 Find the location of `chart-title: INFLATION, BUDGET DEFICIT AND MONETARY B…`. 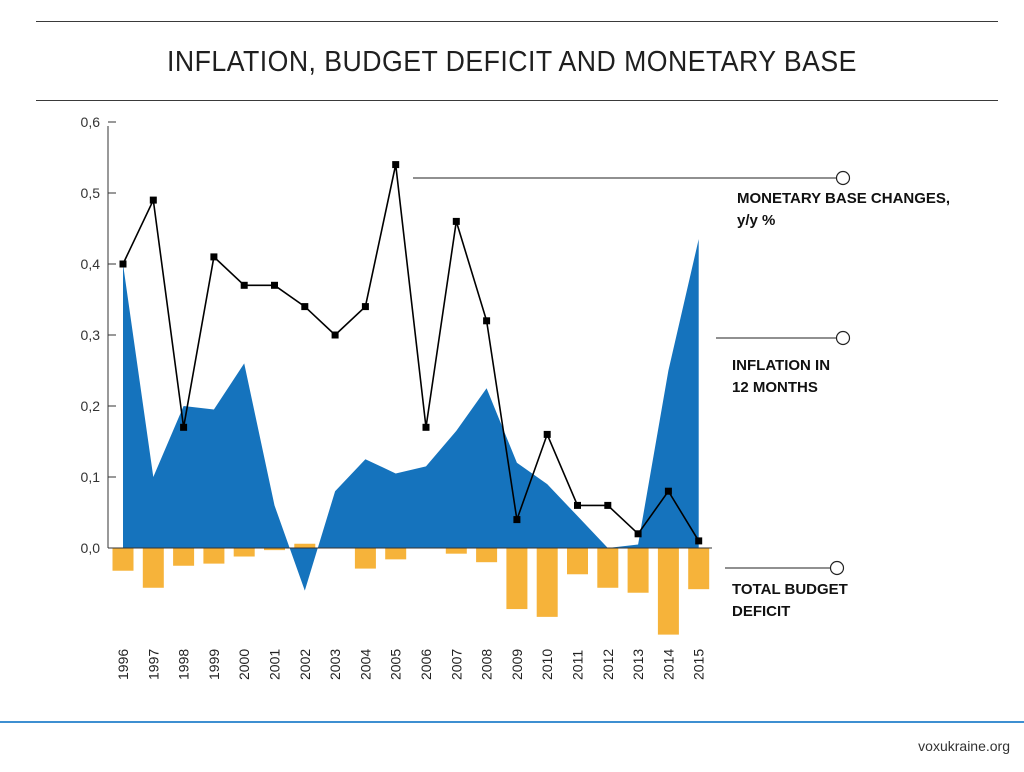

chart-title: INFLATION, BUDGET DEFICIT AND MONETARY B… is located at coordinates (512, 62).